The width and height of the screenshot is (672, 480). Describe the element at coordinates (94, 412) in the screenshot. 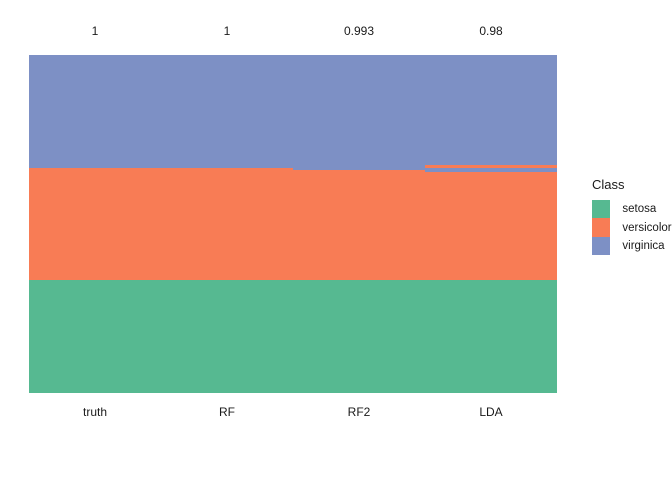

I see `x-axis-label-truth: truth` at that location.